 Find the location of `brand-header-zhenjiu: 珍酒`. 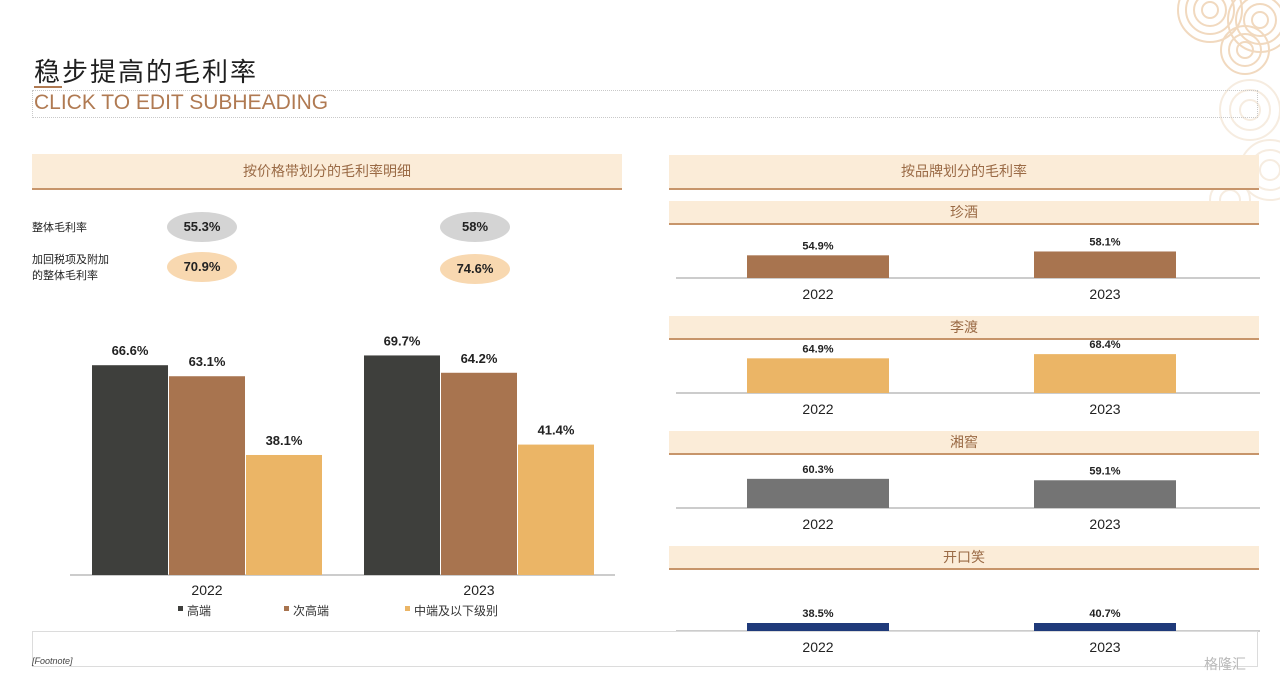

brand-header-zhenjiu: 珍酒 is located at coordinates (964, 213).